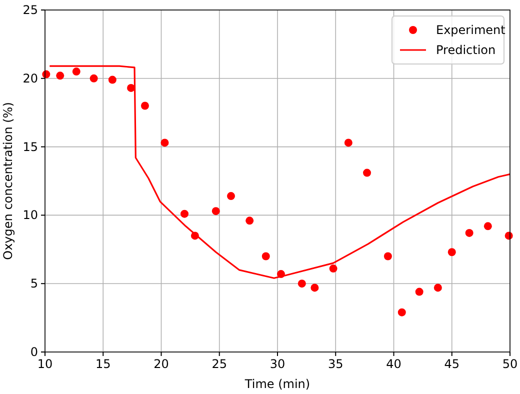 This screenshot has height=394, width=520. I want to click on x-tick-label: 30, so click(278, 364).